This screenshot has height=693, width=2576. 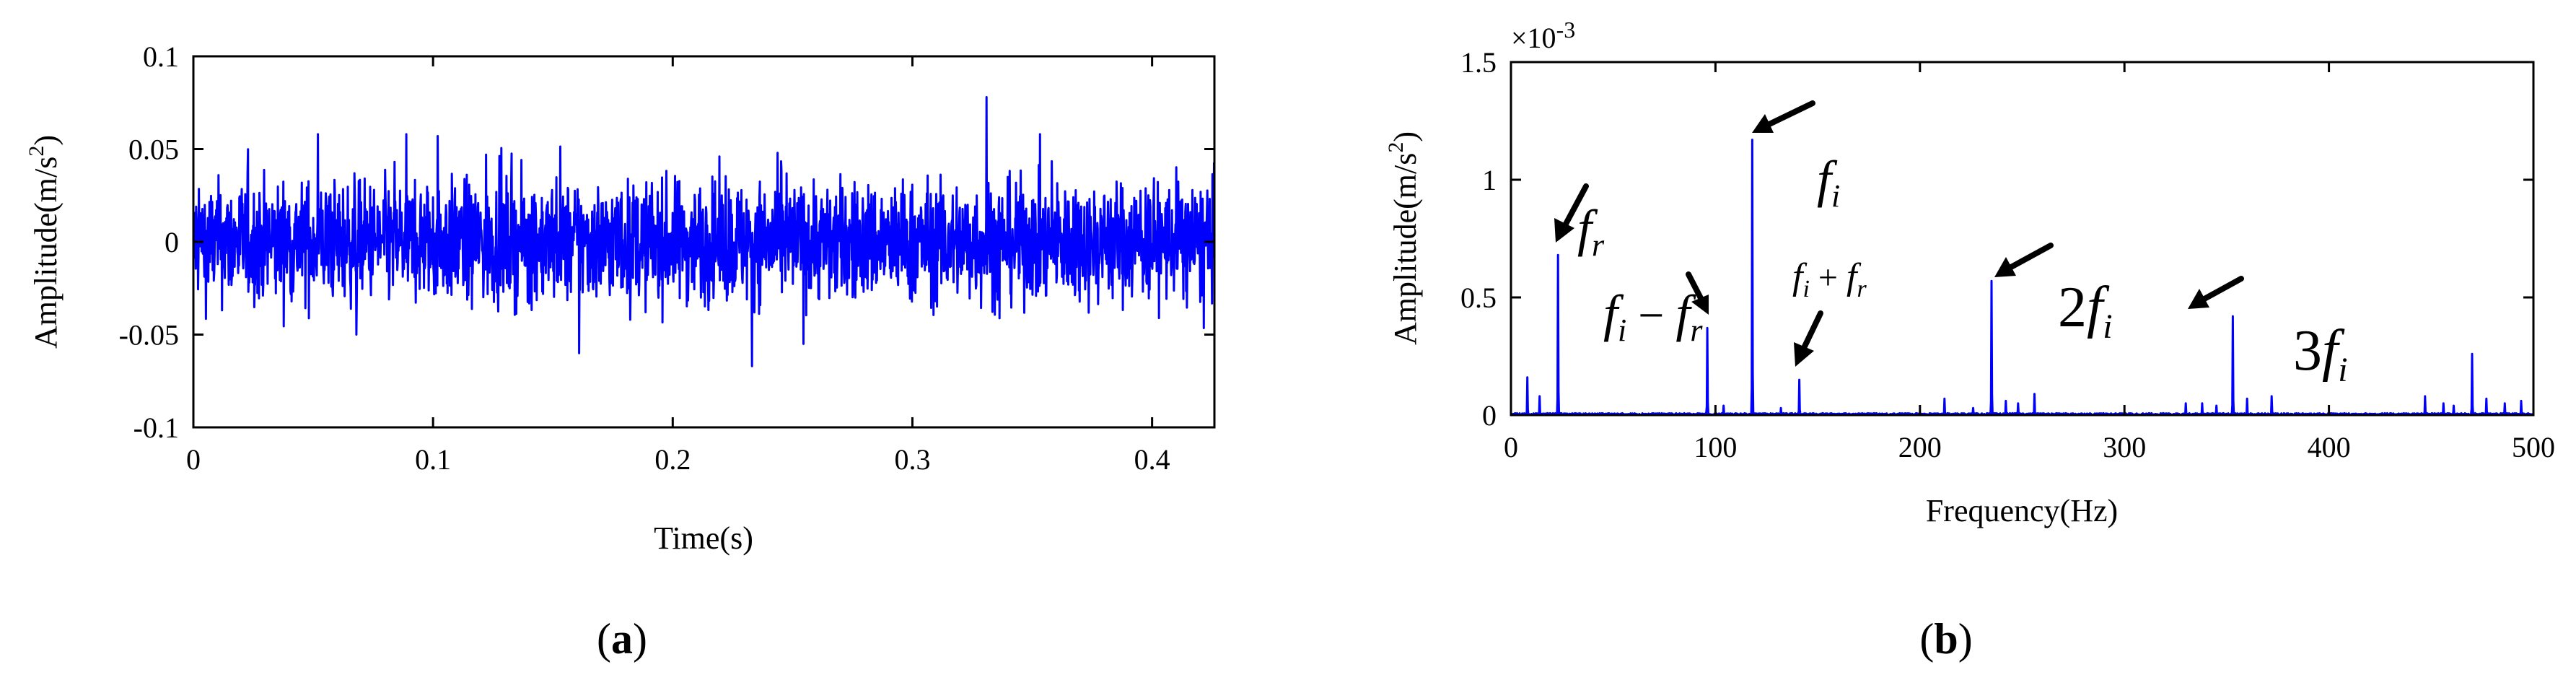 I want to click on arrow-fi, so click(x=1790, y=113).